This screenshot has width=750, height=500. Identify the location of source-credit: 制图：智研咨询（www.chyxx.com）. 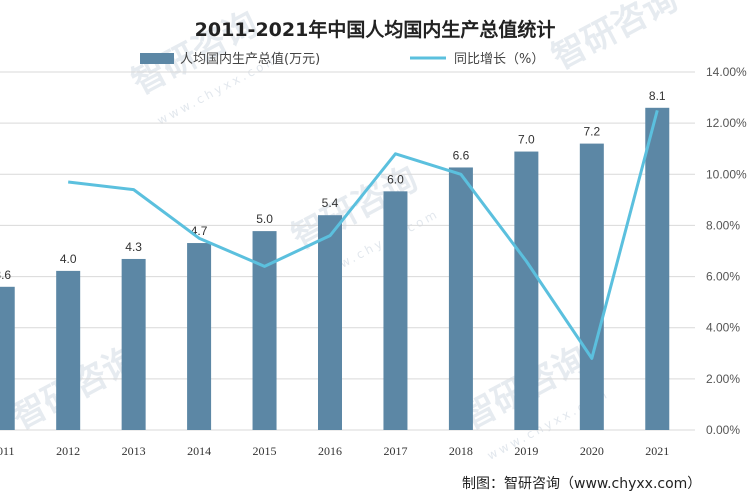
(581, 484).